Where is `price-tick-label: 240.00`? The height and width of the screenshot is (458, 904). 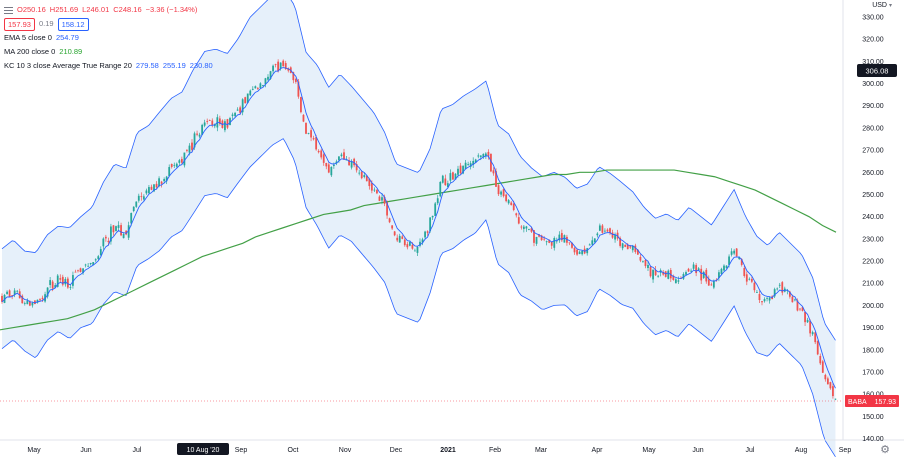 price-tick-label: 240.00 is located at coordinates (873, 217).